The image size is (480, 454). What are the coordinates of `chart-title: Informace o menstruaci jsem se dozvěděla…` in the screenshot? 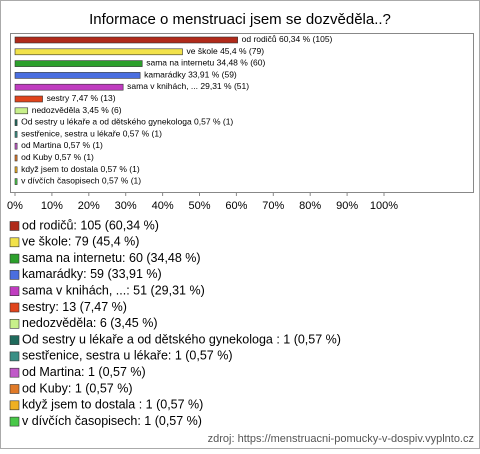 It's located at (240, 19).